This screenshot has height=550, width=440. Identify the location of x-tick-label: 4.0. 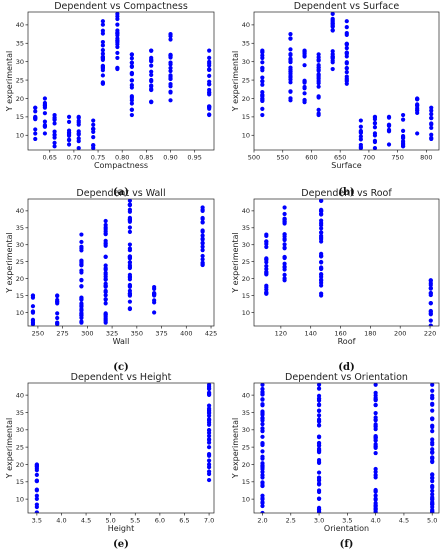
(375, 521).